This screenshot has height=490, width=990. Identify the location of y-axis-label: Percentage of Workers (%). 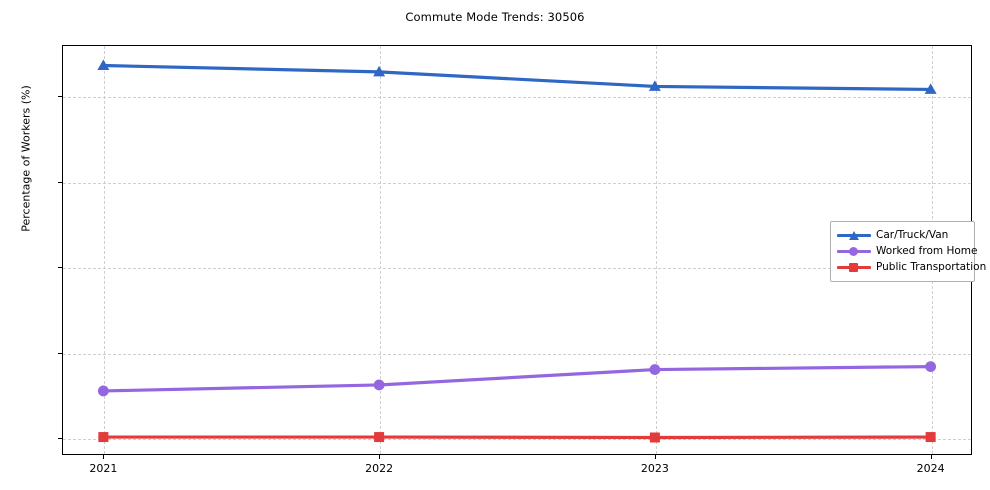
(26, 158).